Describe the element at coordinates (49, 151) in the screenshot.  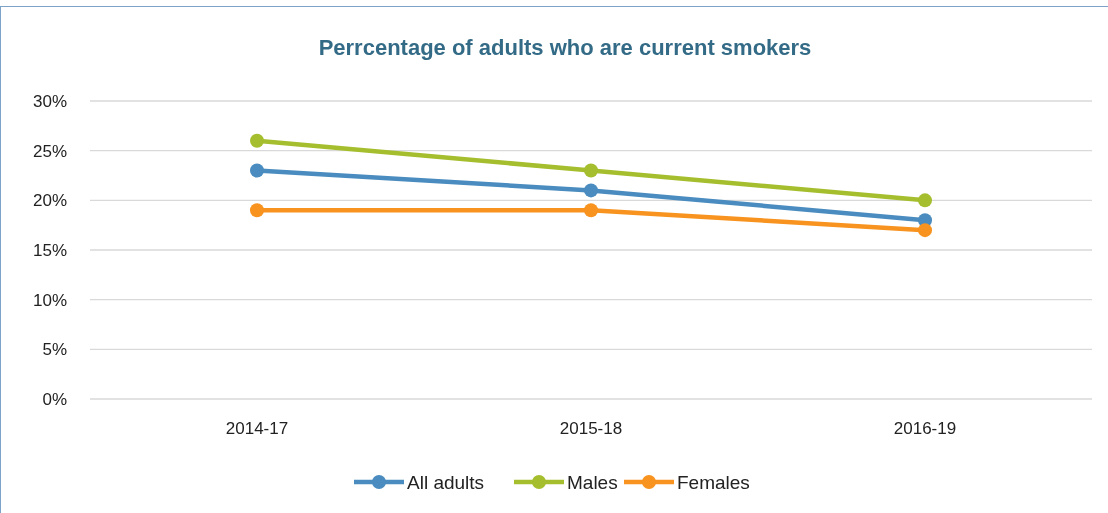
I see `y-tick-label: 25%` at that location.